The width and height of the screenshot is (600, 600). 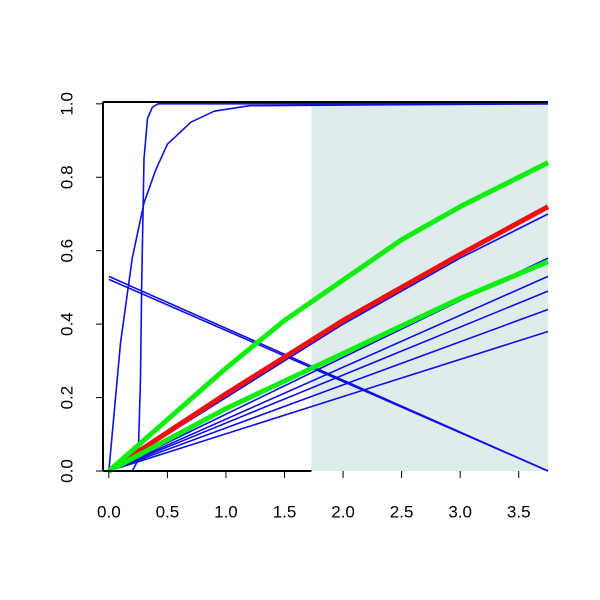 I want to click on x-tick-label: 3.5, so click(x=519, y=511).